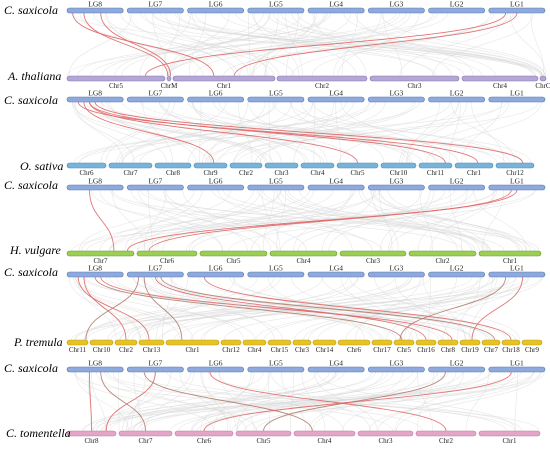  I want to click on target-row-4-chromosome-label: Chr19, so click(470, 350).